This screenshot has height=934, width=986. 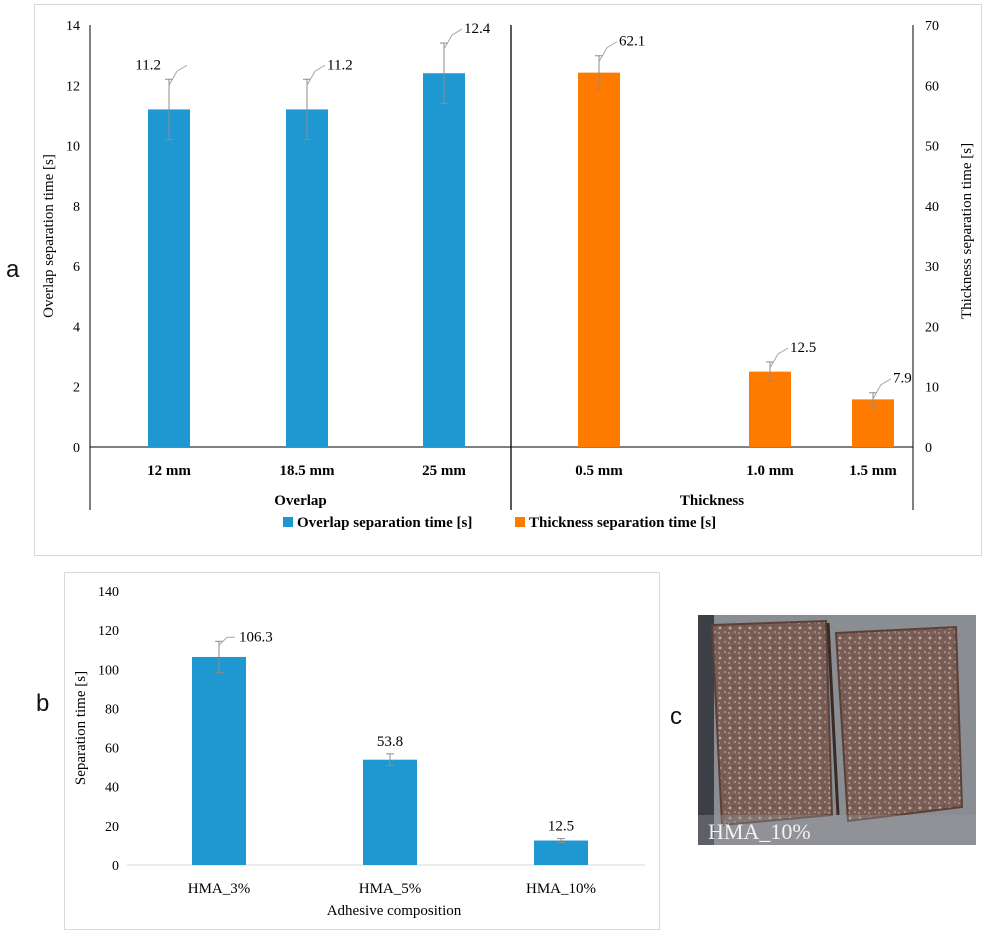 What do you see at coordinates (76, 388) in the screenshot?
I see `y-tick-label-left: 2` at bounding box center [76, 388].